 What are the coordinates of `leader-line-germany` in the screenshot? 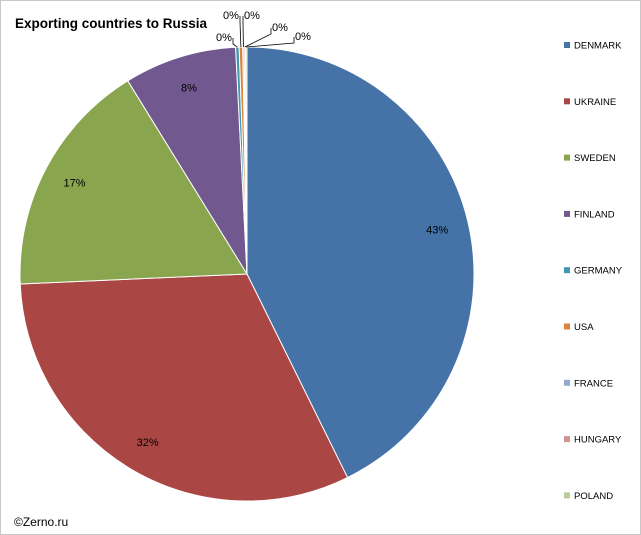 It's located at (235, 43).